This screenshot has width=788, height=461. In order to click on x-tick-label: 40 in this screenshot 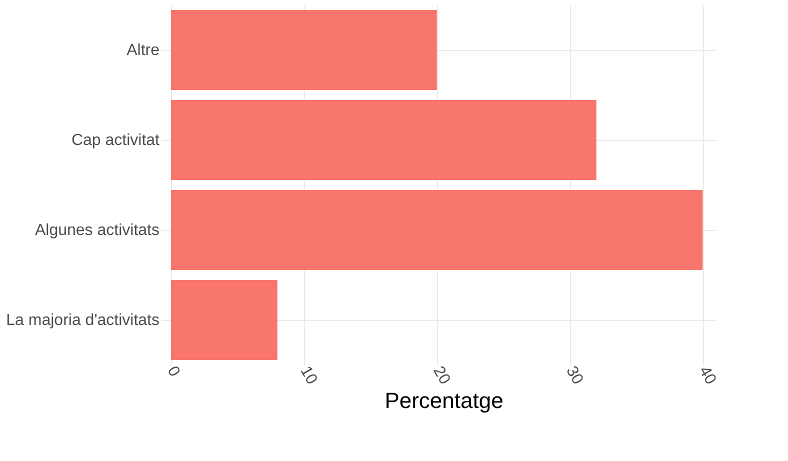, I will do `click(707, 376)`.